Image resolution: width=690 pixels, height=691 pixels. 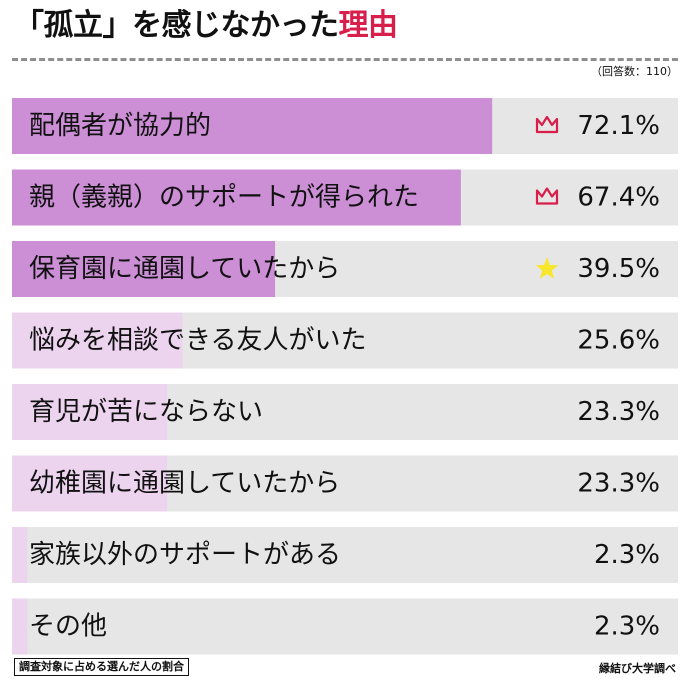 What do you see at coordinates (618, 341) in the screenshot?
I see `bar-value-label: 25.6%` at bounding box center [618, 341].